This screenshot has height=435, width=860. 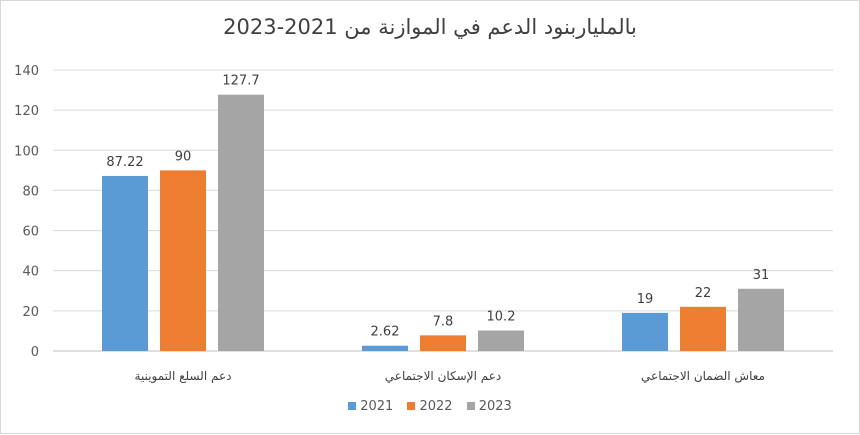 I want to click on y-tick-label-20: 20, so click(x=30, y=312).